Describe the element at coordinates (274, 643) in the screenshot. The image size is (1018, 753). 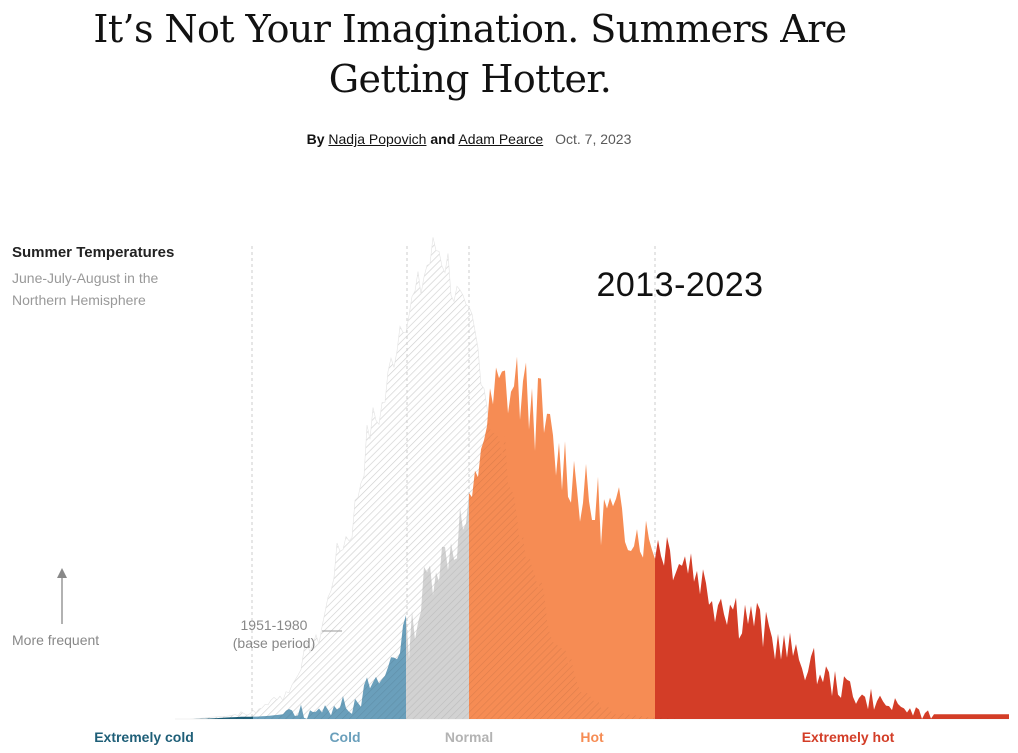
I see `base-period-caption: (base period)` at that location.